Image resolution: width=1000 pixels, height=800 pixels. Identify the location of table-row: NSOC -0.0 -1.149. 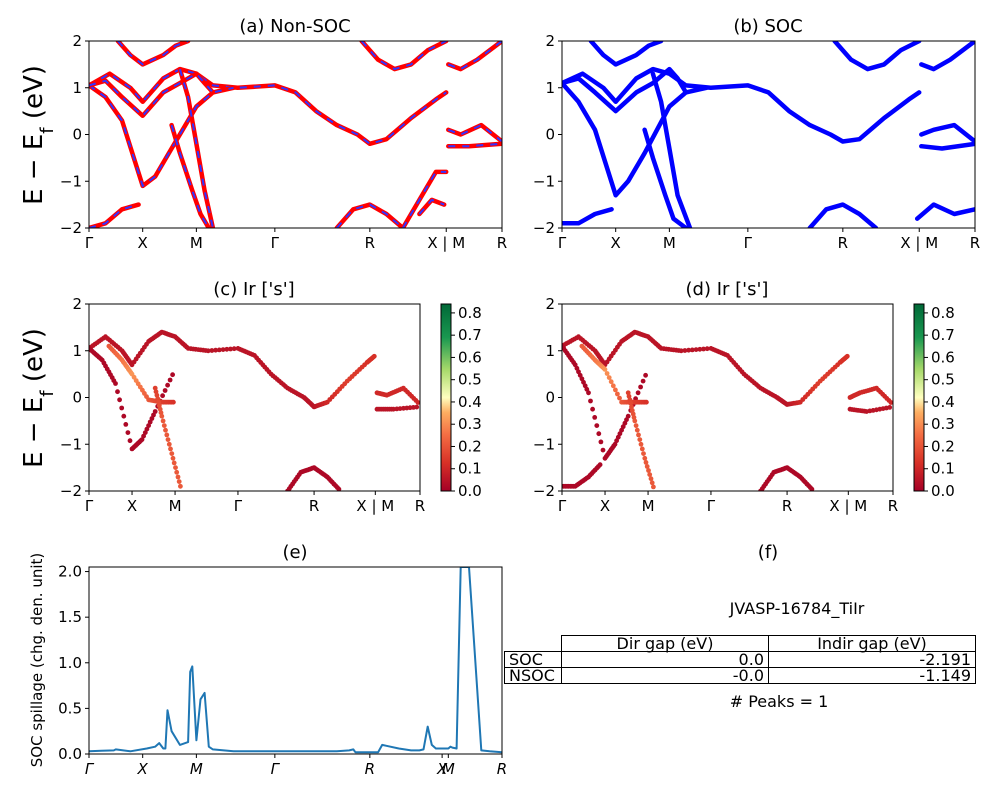
(740, 675).